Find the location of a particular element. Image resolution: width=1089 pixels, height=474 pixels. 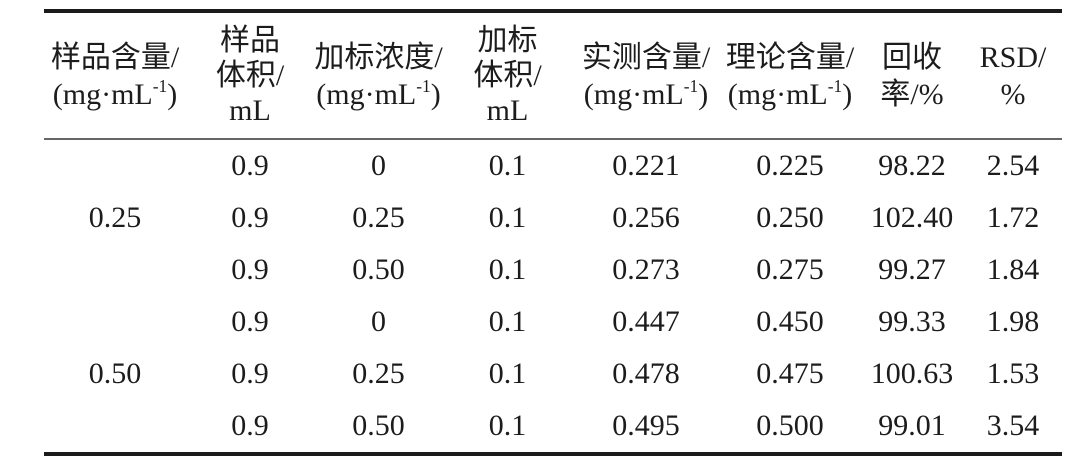

col-header-spike-volume: 加标 体积/ mL is located at coordinates (507, 75).